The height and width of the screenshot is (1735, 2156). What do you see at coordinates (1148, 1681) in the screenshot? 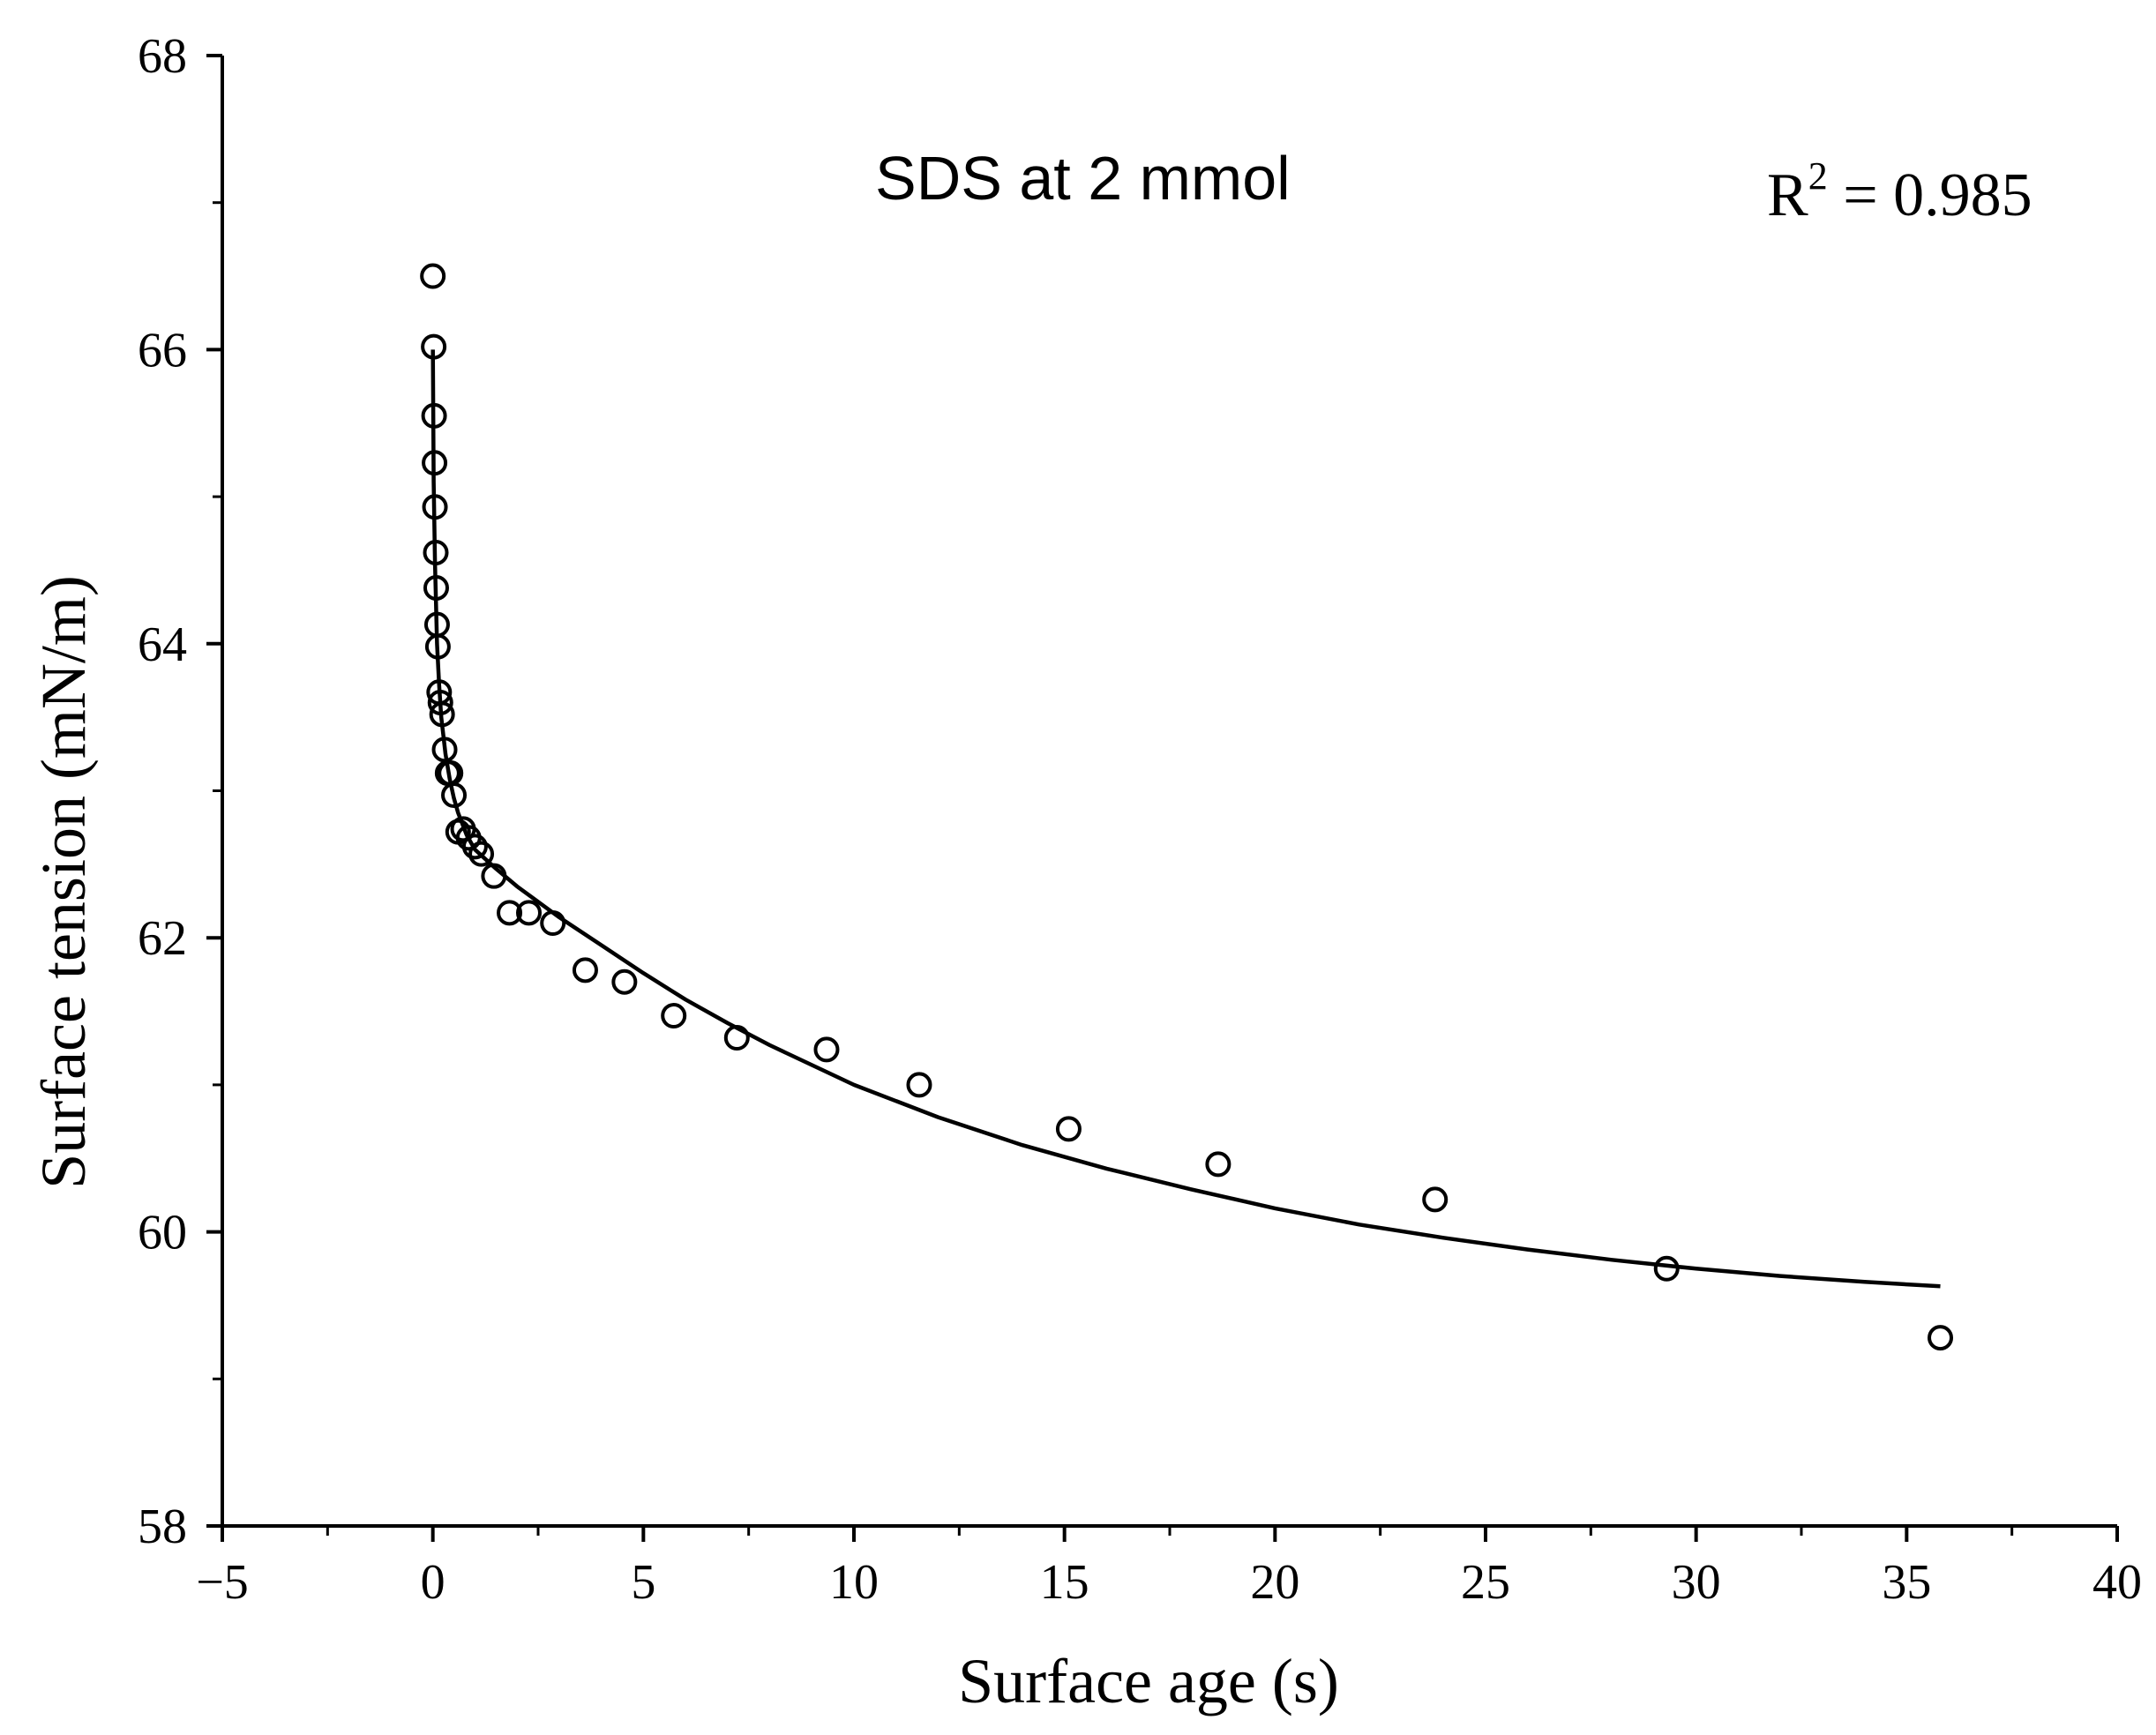
I see `x-axis-title: Surface age (s)` at bounding box center [1148, 1681].